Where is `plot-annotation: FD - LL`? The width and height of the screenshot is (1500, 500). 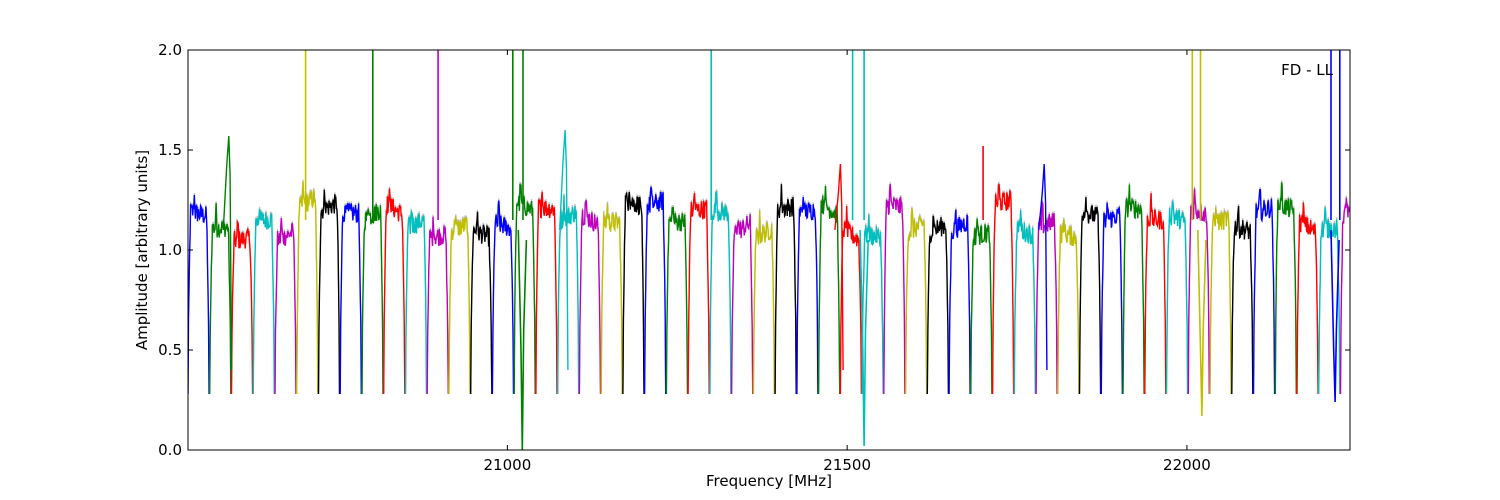 plot-annotation: FD - LL is located at coordinates (1307, 70).